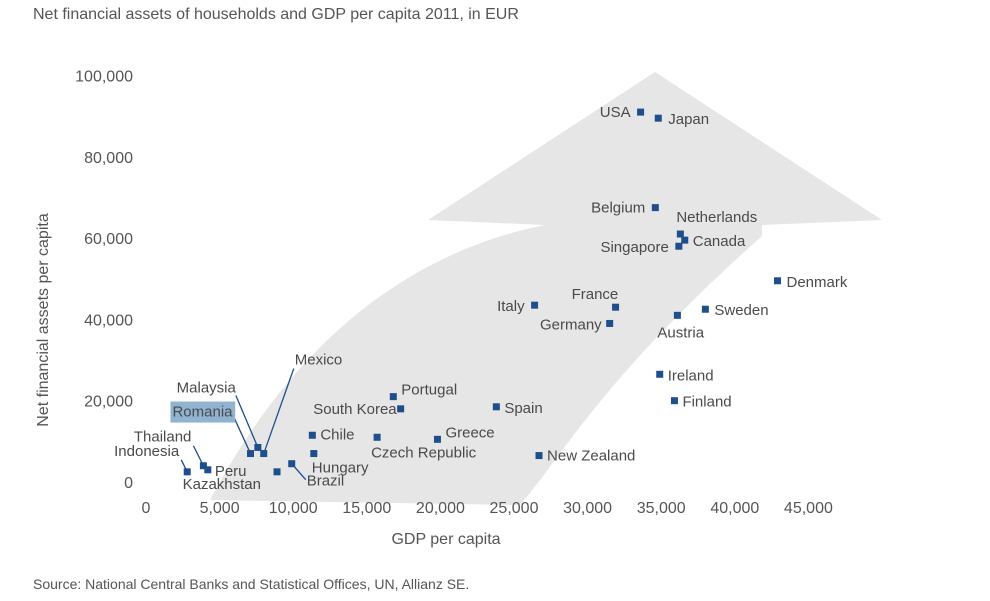  What do you see at coordinates (440, 508) in the screenshot?
I see `x-tick-label: 20,000` at bounding box center [440, 508].